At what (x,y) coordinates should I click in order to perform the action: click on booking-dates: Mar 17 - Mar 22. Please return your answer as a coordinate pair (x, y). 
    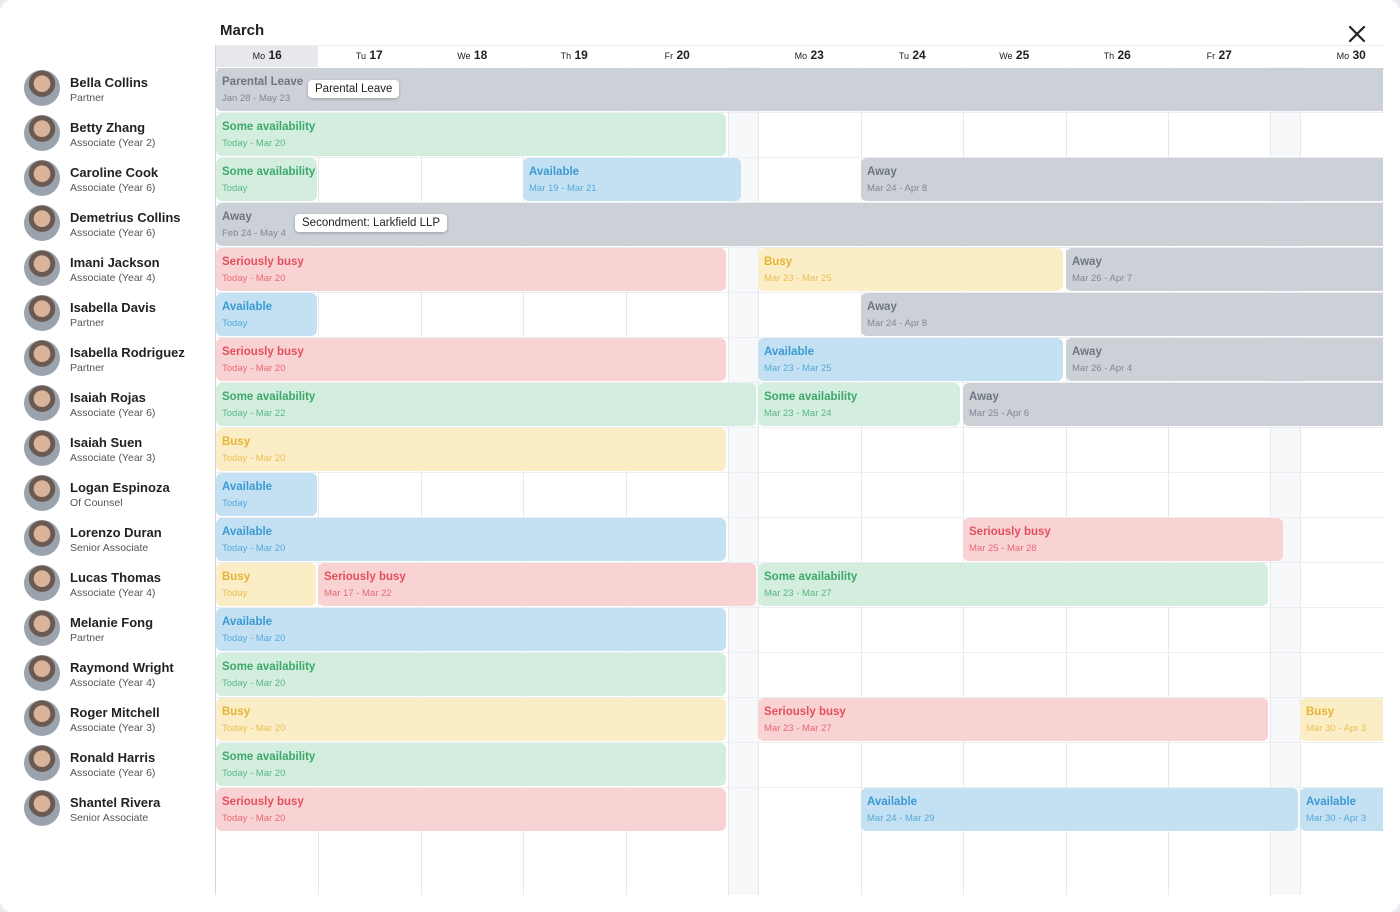
    Looking at the image, I should click on (358, 593).